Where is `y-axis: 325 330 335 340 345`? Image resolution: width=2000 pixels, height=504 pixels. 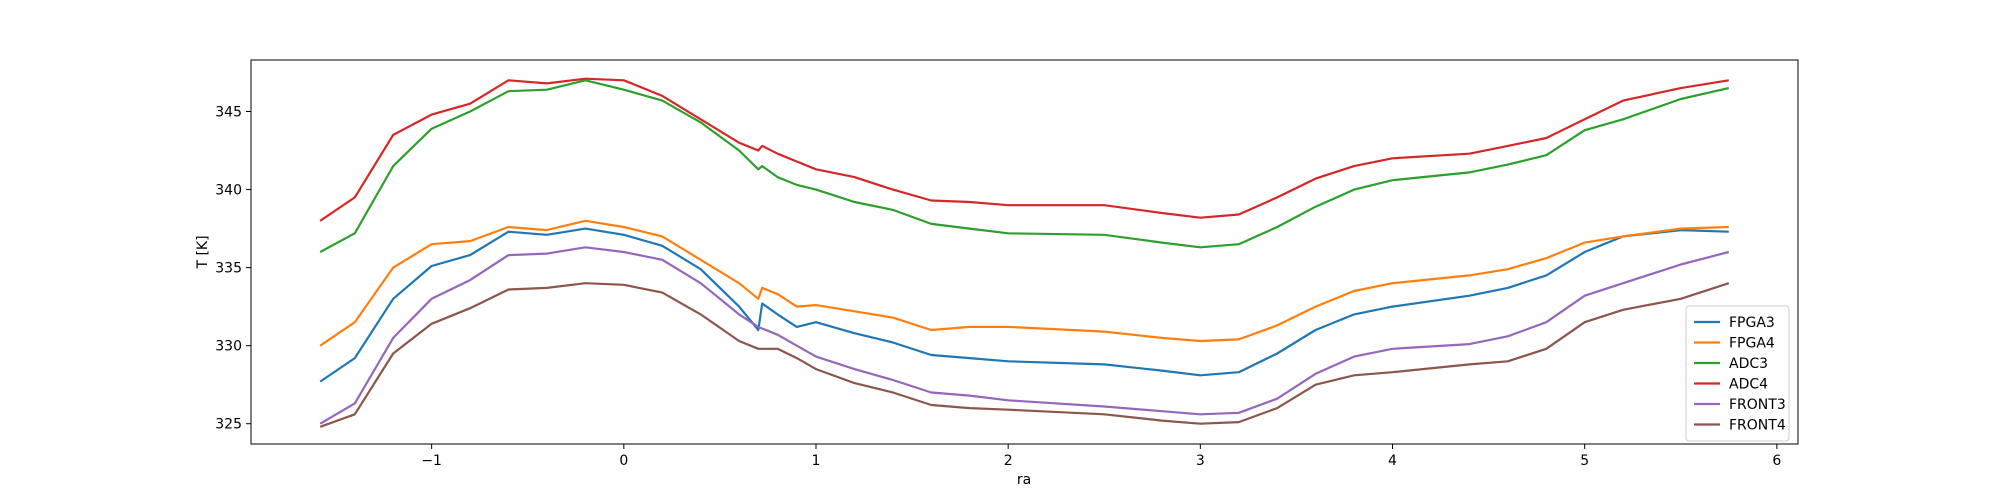 y-axis: 325 330 335 340 345 is located at coordinates (233, 269).